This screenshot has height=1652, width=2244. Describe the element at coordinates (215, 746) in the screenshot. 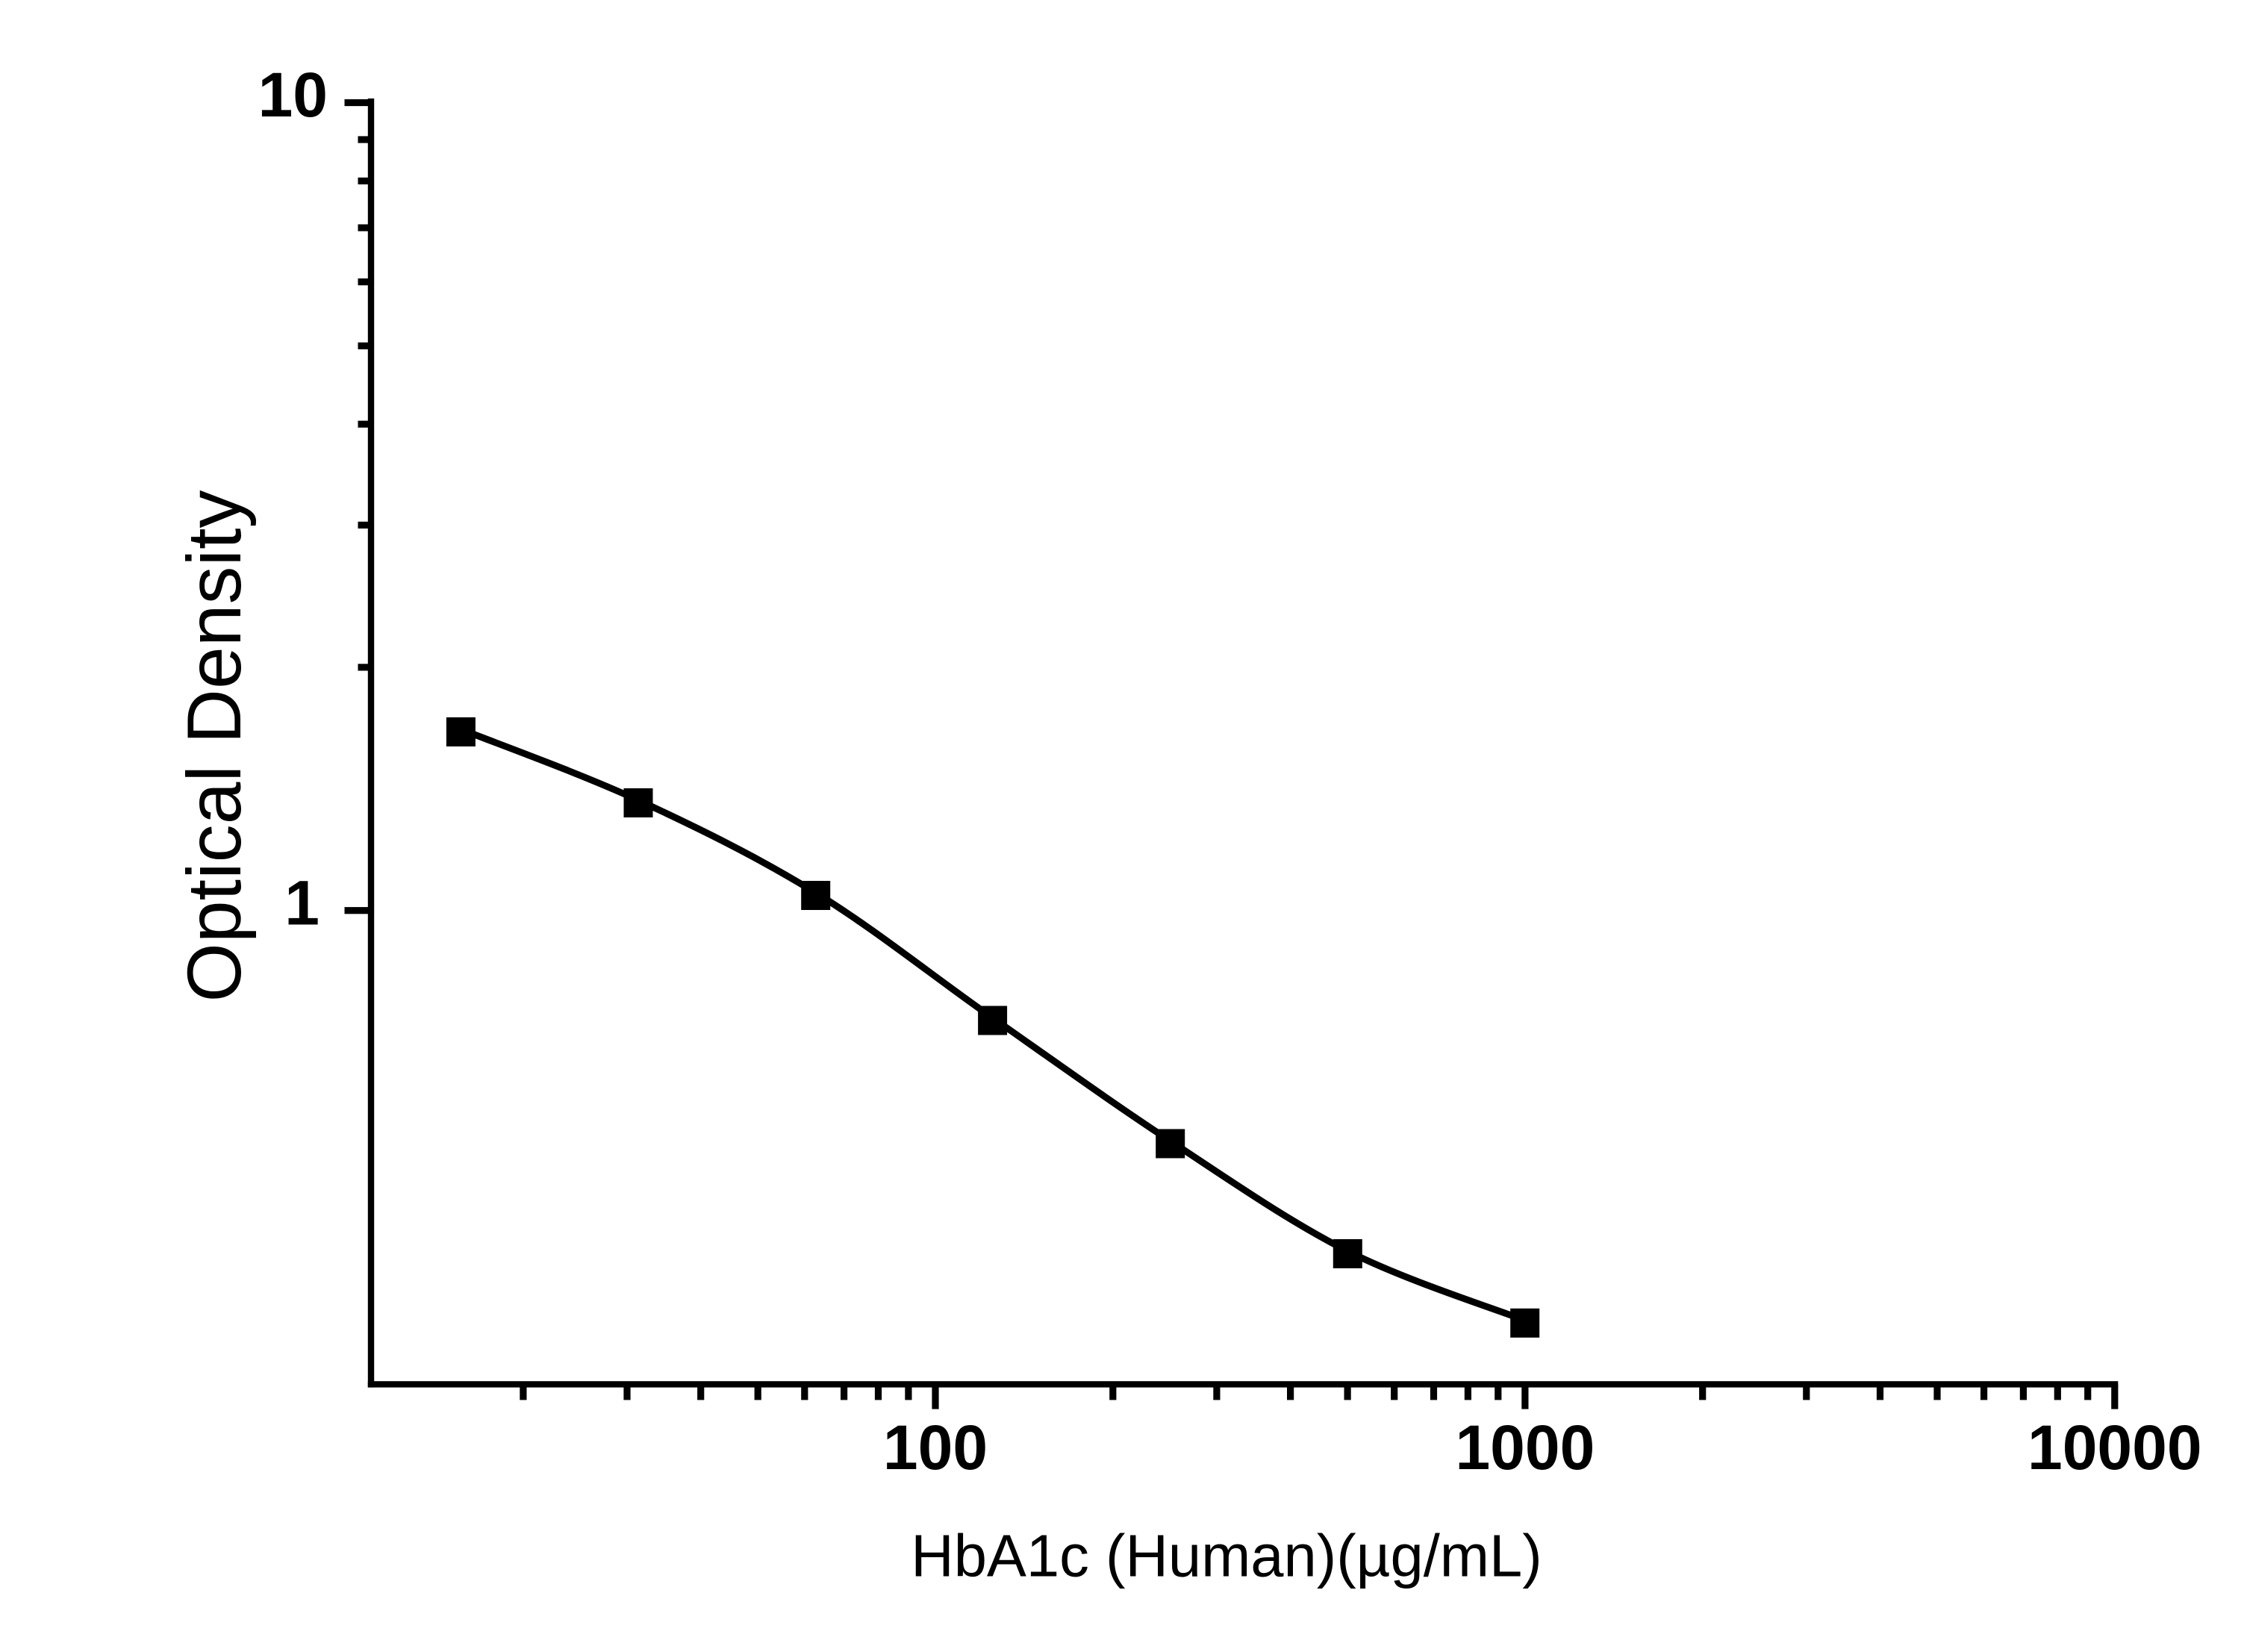

I see `svg-text: Optical Density` at that location.